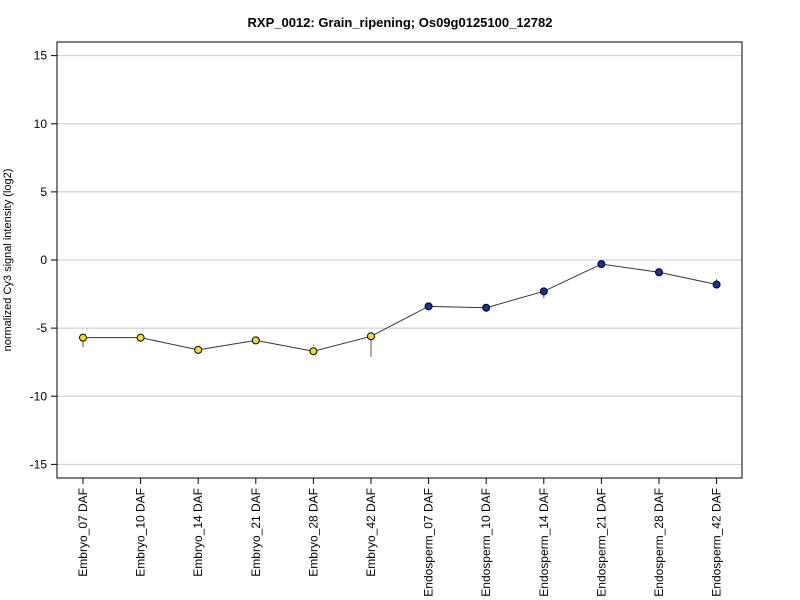 This screenshot has height=600, width=800. What do you see at coordinates (486, 542) in the screenshot?
I see `x-tick-label: Endosperm_10 DAF` at bounding box center [486, 542].